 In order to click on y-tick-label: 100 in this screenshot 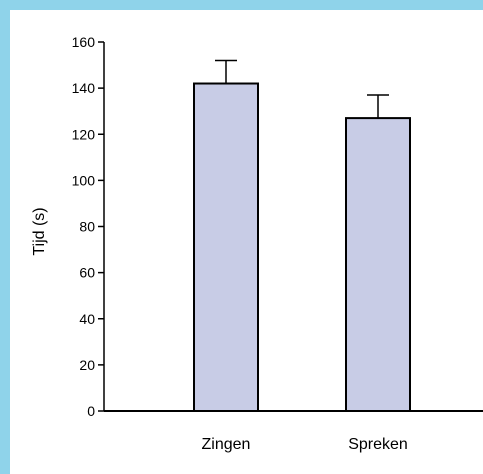, I will do `click(84, 180)`.